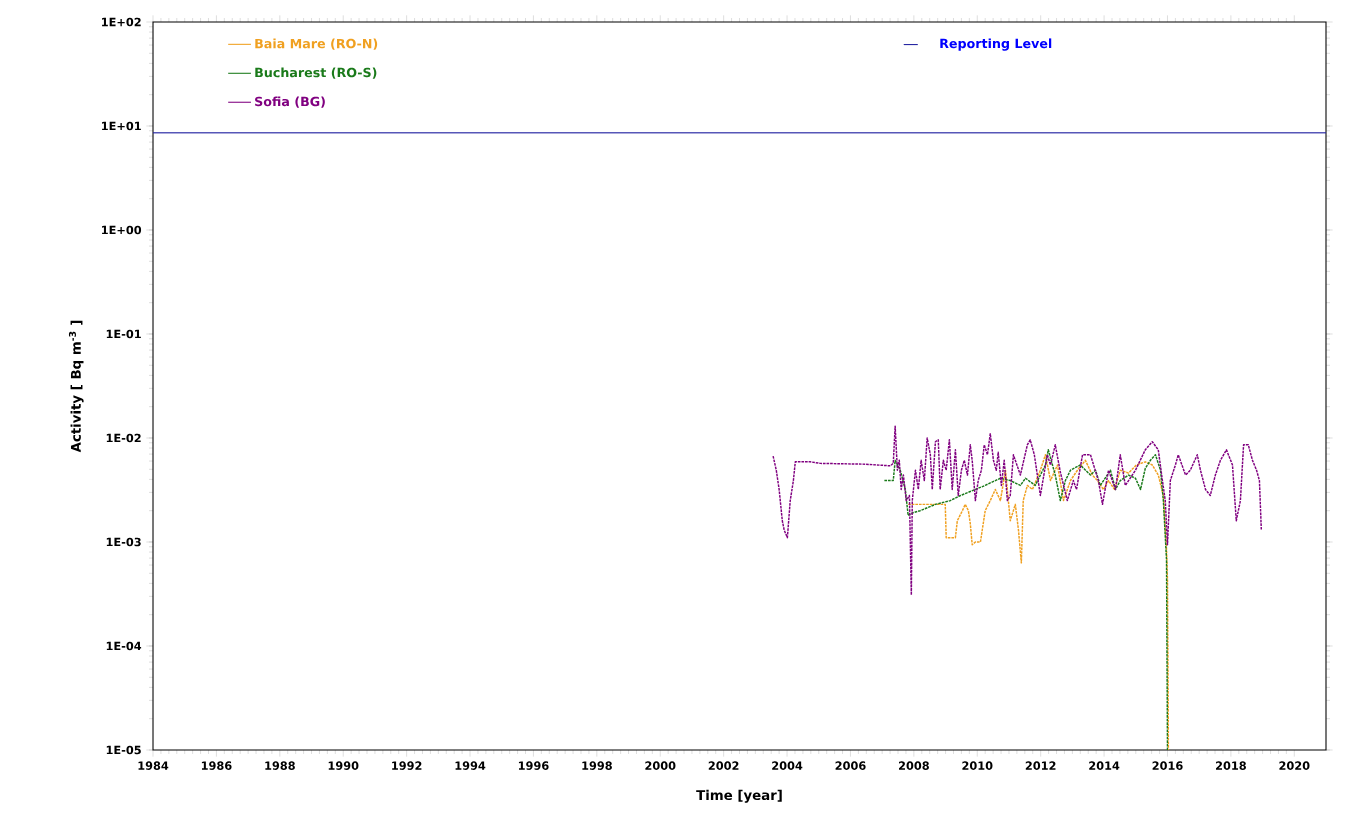 The width and height of the screenshot is (1347, 825). What do you see at coordinates (996, 44) in the screenshot?
I see `legend-label: Reporting Level` at bounding box center [996, 44].